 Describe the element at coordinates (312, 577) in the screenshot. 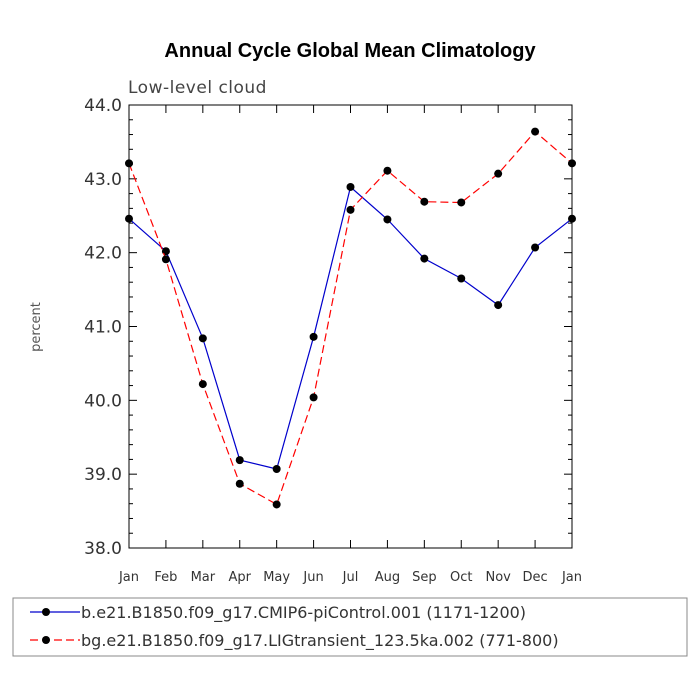

I see `x-tick-label: Jun` at that location.